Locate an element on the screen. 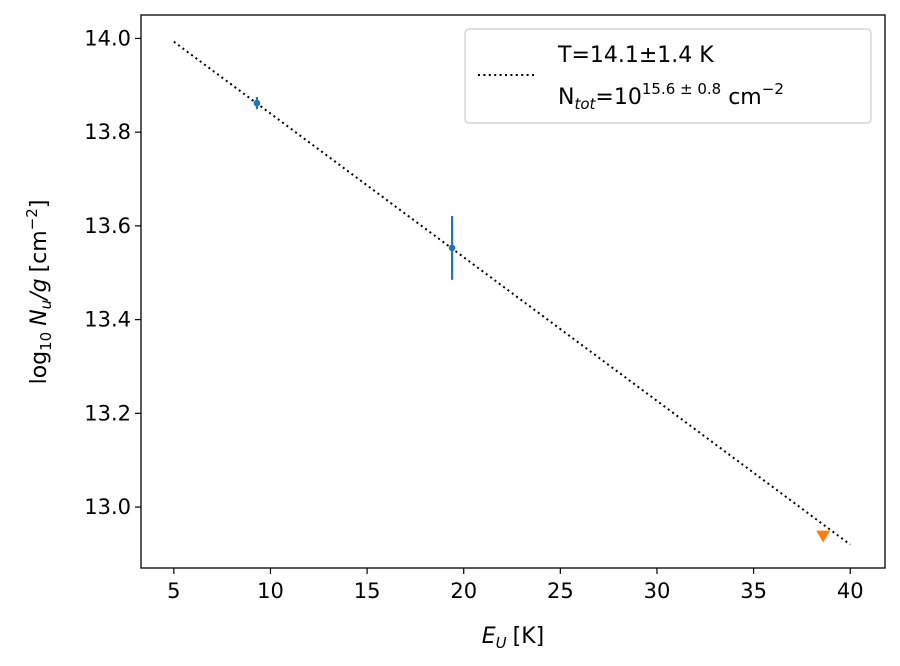 The image size is (900, 666). y-tick-label: 13.4 is located at coordinates (107, 320).